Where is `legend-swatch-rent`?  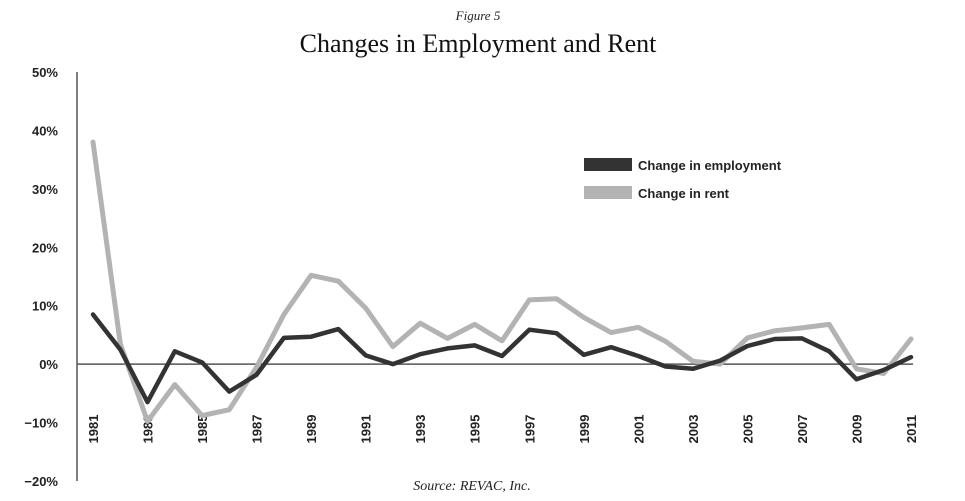
legend-swatch-rent is located at coordinates (608, 192).